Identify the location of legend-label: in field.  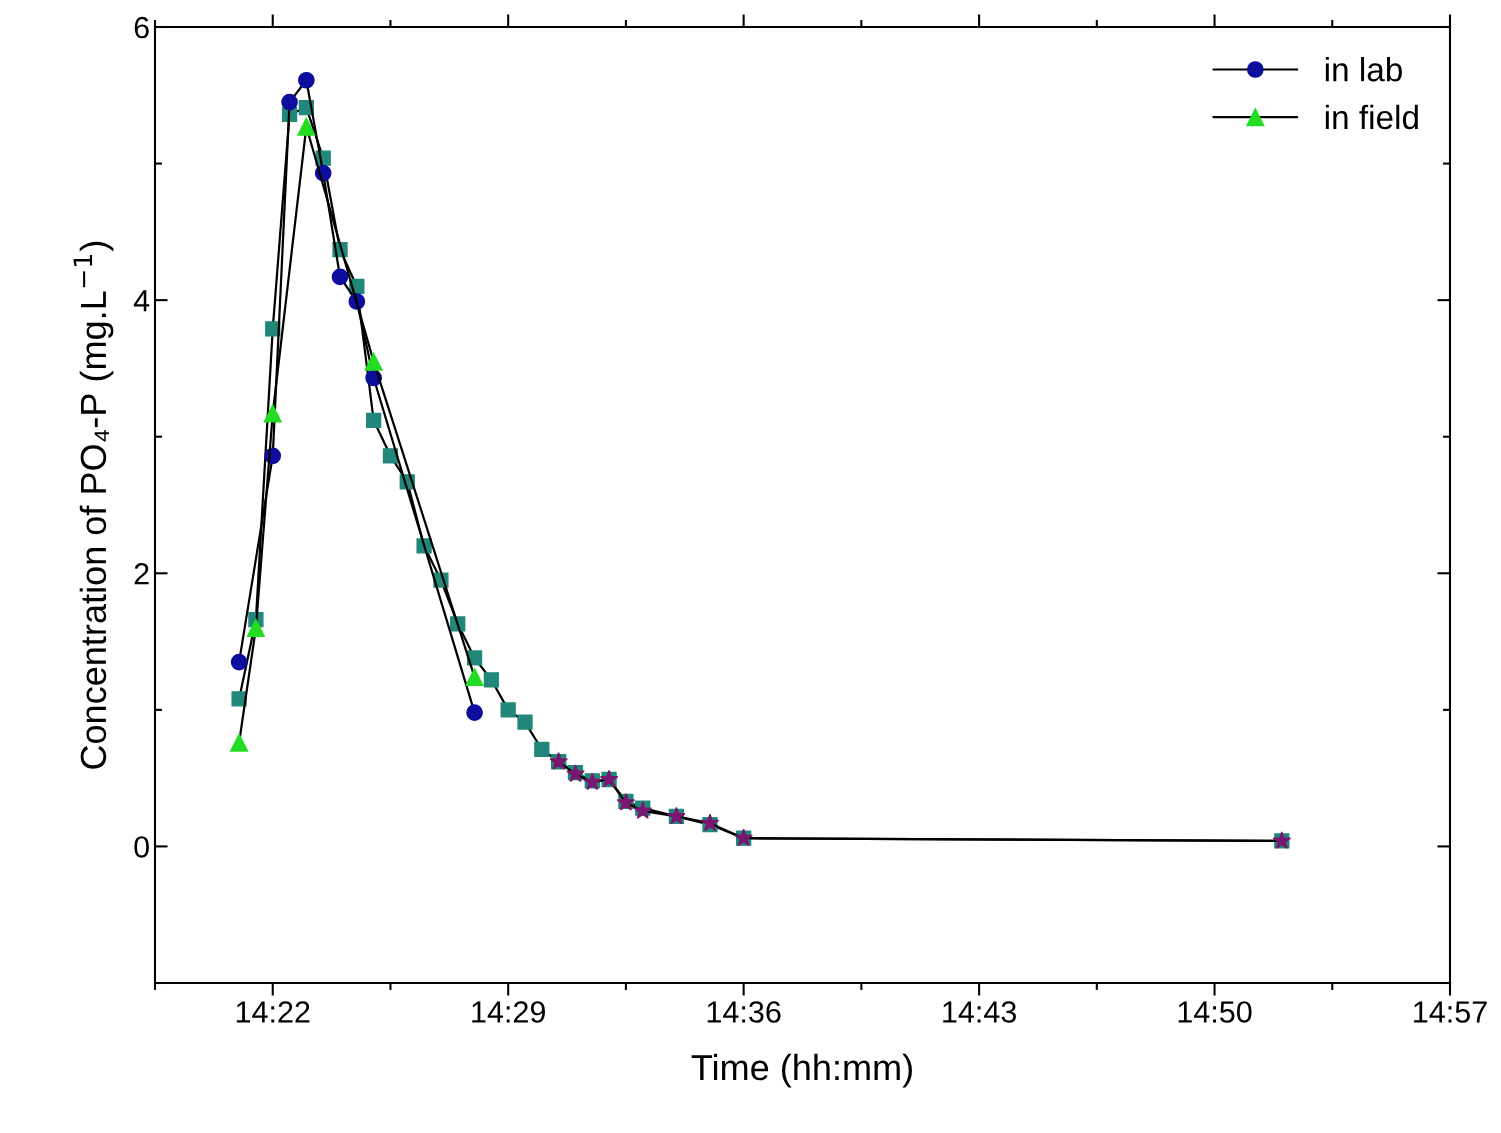
(1371, 117).